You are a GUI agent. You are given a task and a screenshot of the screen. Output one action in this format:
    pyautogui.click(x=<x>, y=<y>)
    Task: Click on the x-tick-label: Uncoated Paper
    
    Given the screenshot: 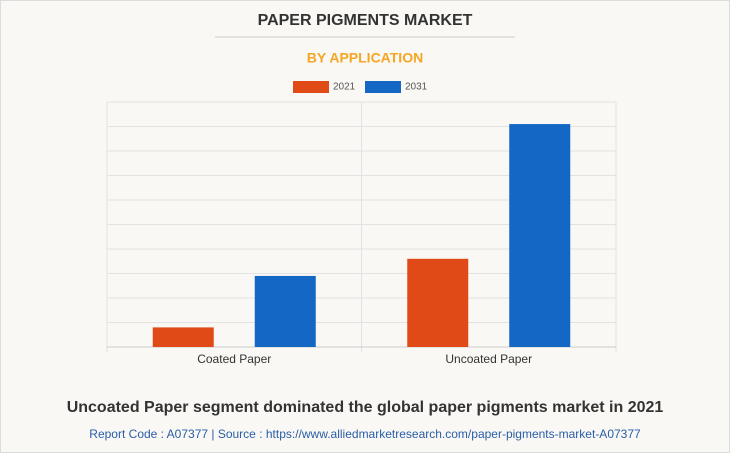 What is the action you would take?
    pyautogui.click(x=488, y=359)
    